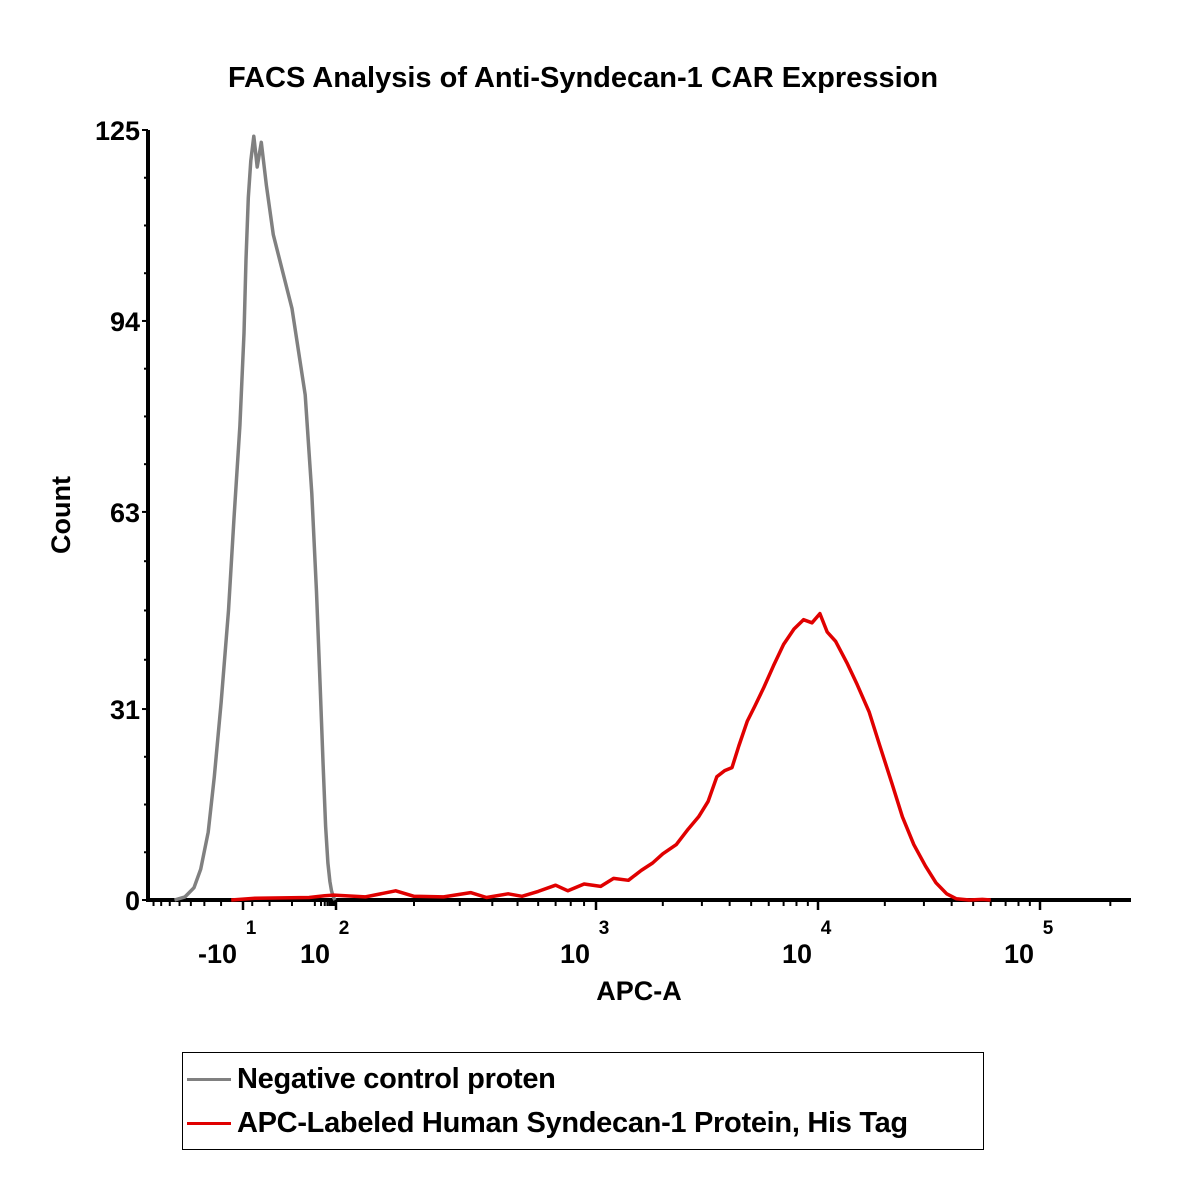  I want to click on y-tick-label: 125, so click(117, 131).